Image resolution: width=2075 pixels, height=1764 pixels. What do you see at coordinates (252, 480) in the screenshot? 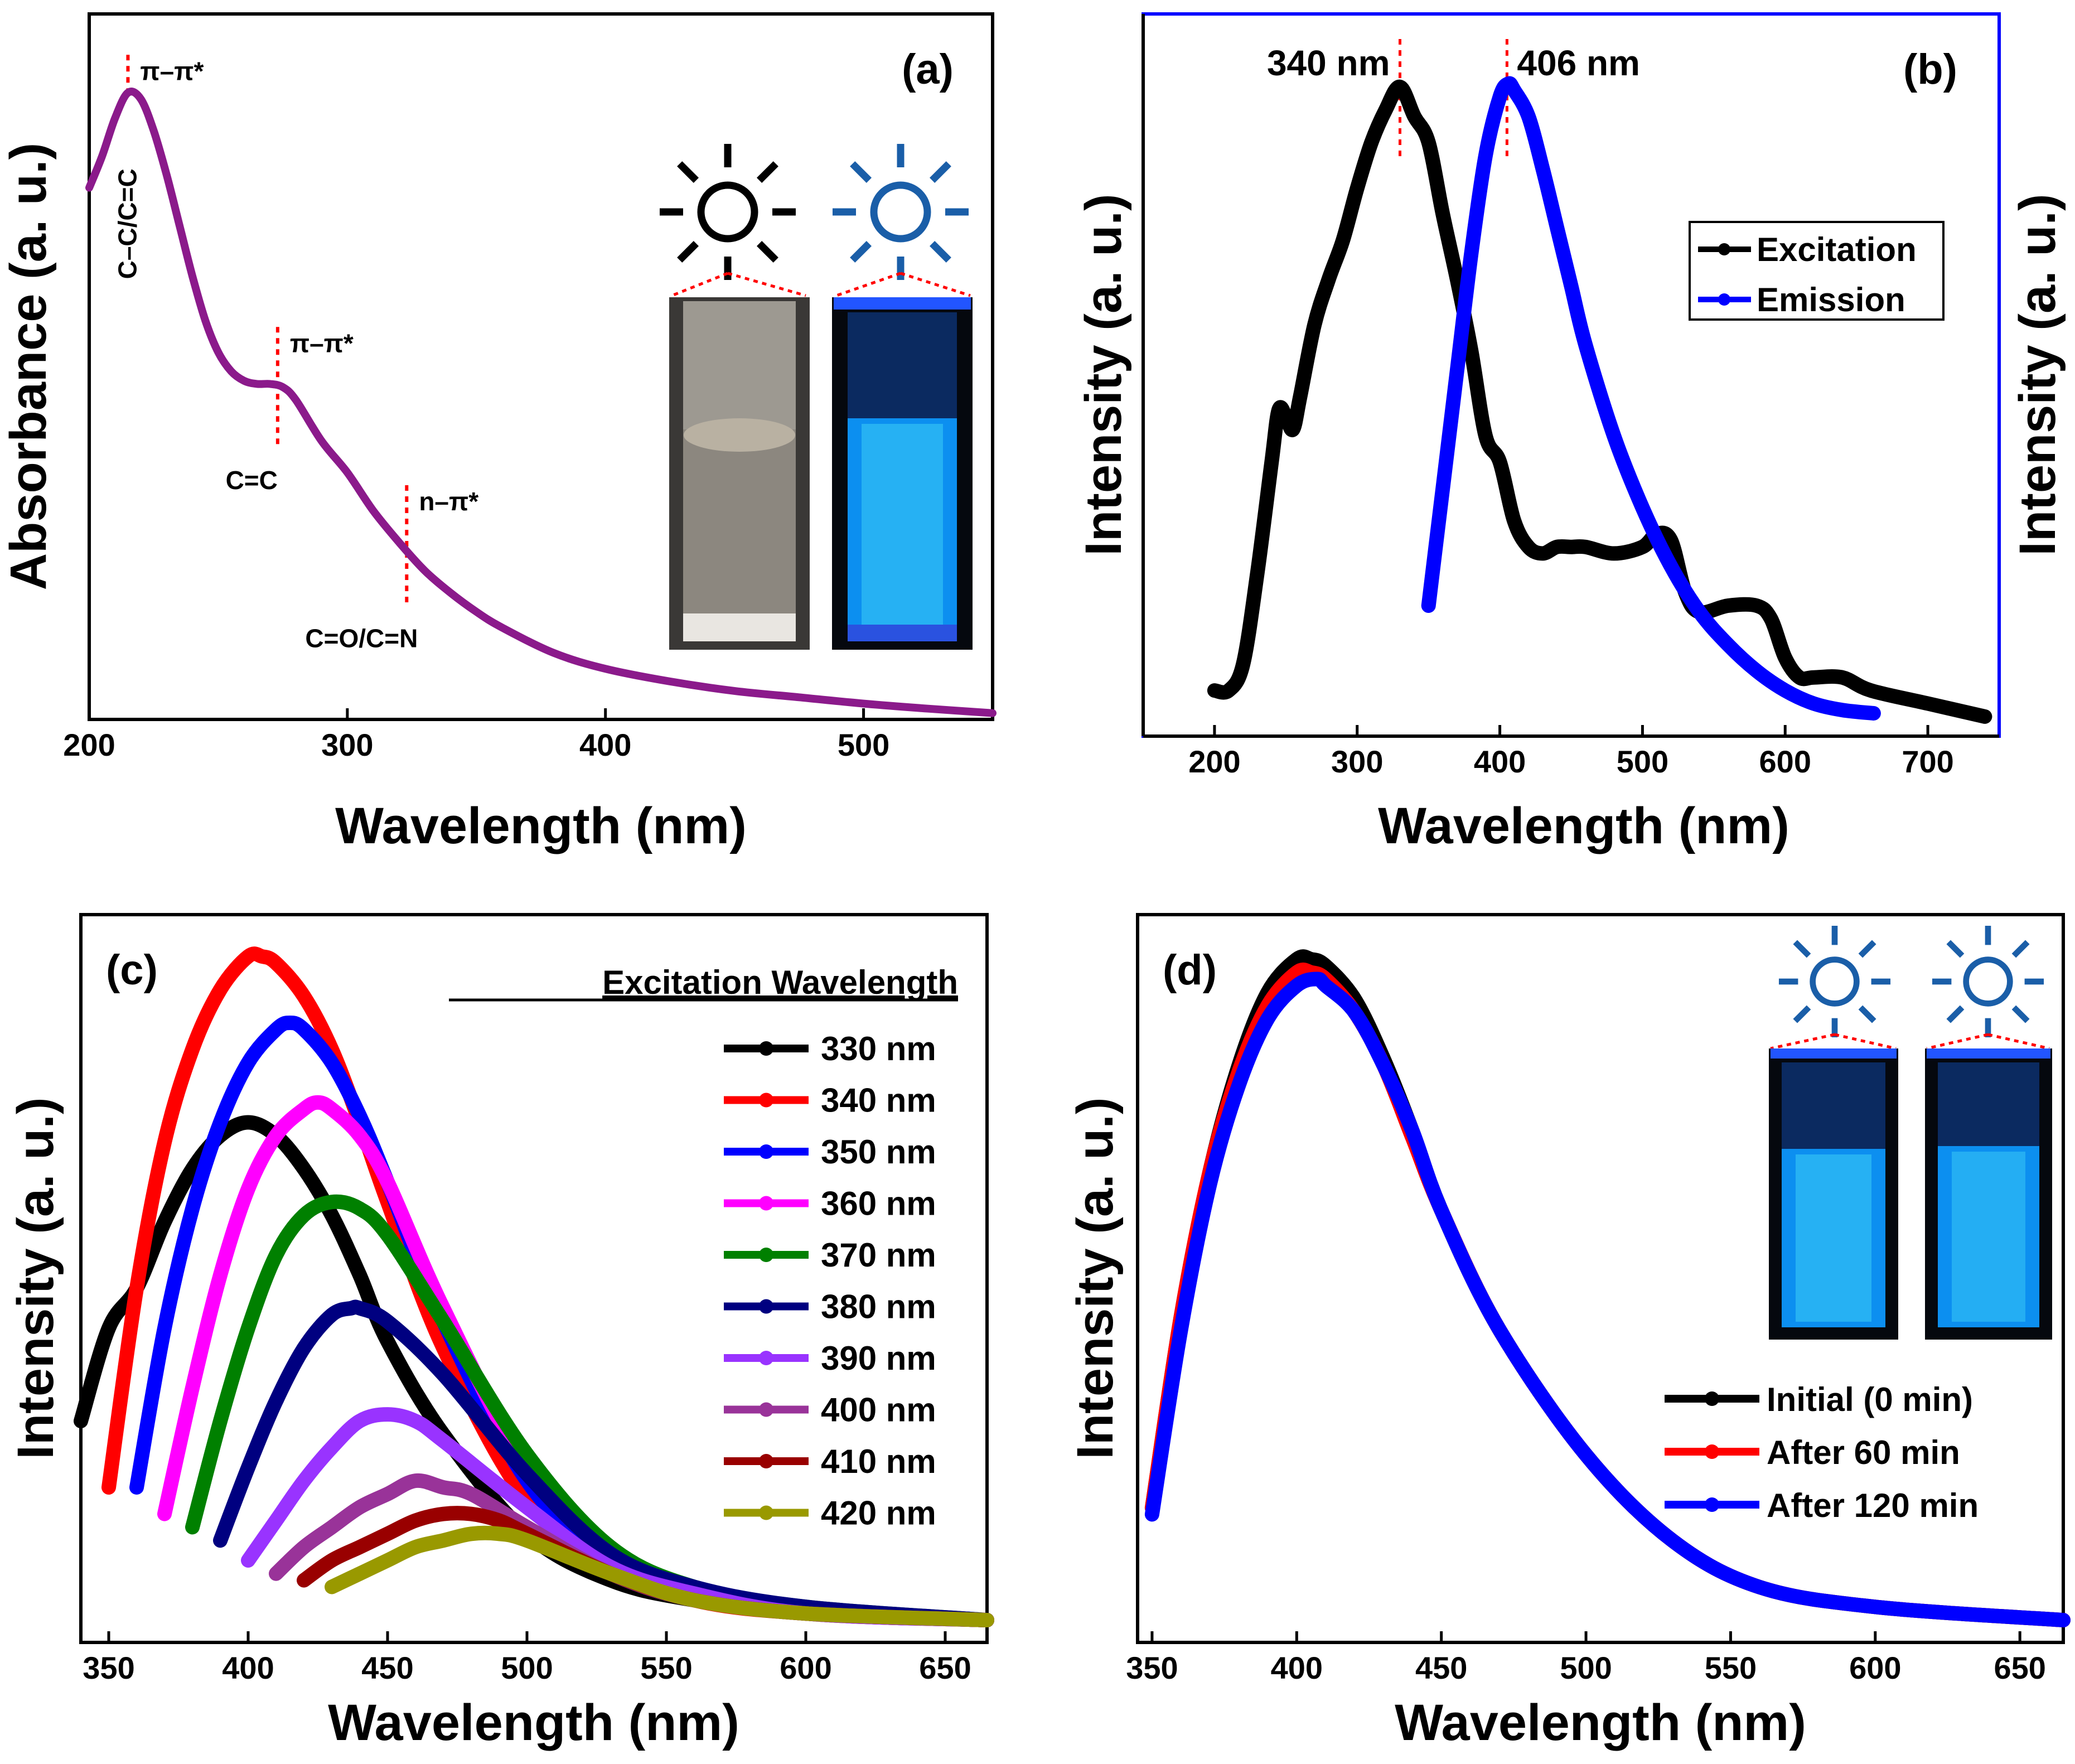
I see `annotation-bond-2: C=C` at bounding box center [252, 480].